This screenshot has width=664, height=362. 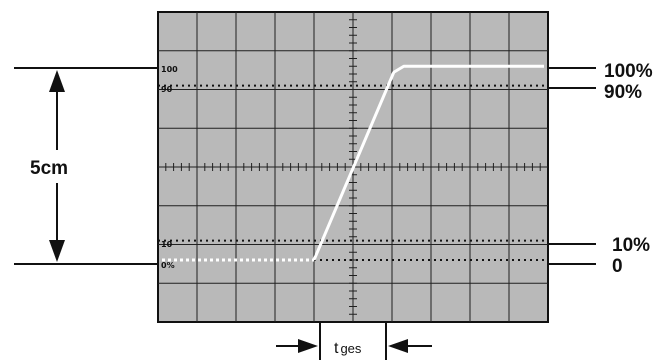 I want to click on amplitude-label: 5cm, so click(x=49, y=168).